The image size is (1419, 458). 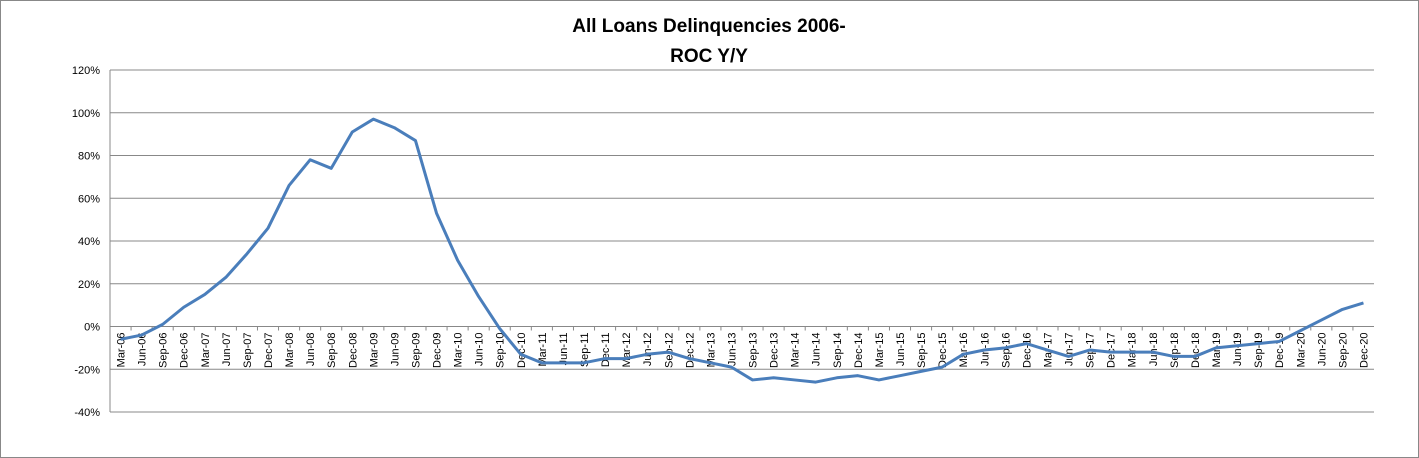 What do you see at coordinates (1196, 350) in the screenshot?
I see `x-tick-label: Dec-18` at bounding box center [1196, 350].